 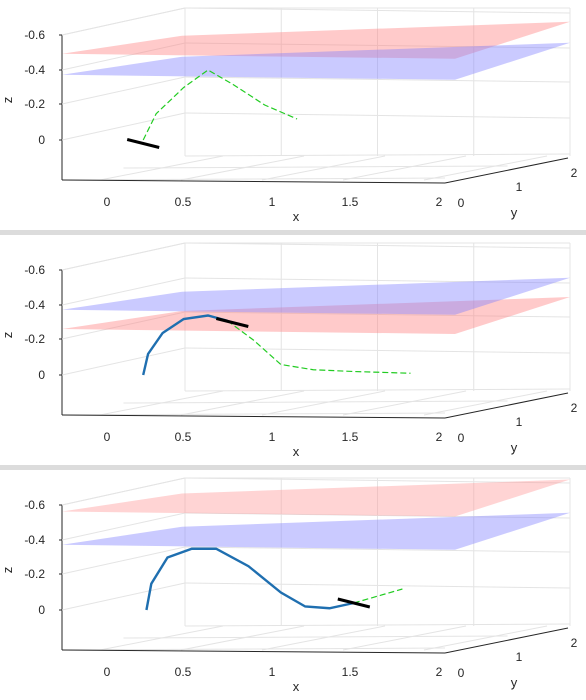 I want to click on x-tick-label: 1.5, so click(x=350, y=437).